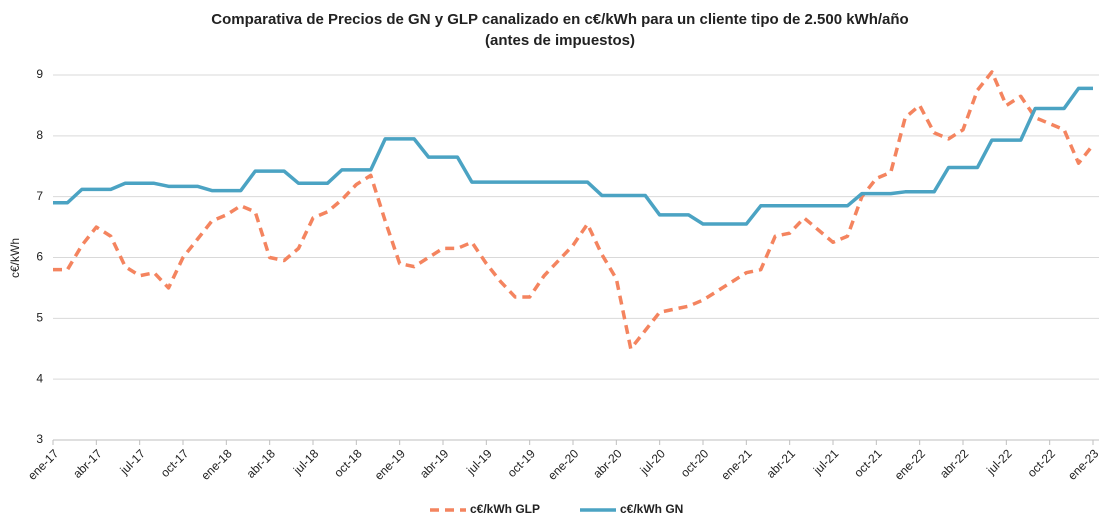 This screenshot has height=527, width=1099. Describe the element at coordinates (868, 463) in the screenshot. I see `x-tick-label: oct-21` at that location.